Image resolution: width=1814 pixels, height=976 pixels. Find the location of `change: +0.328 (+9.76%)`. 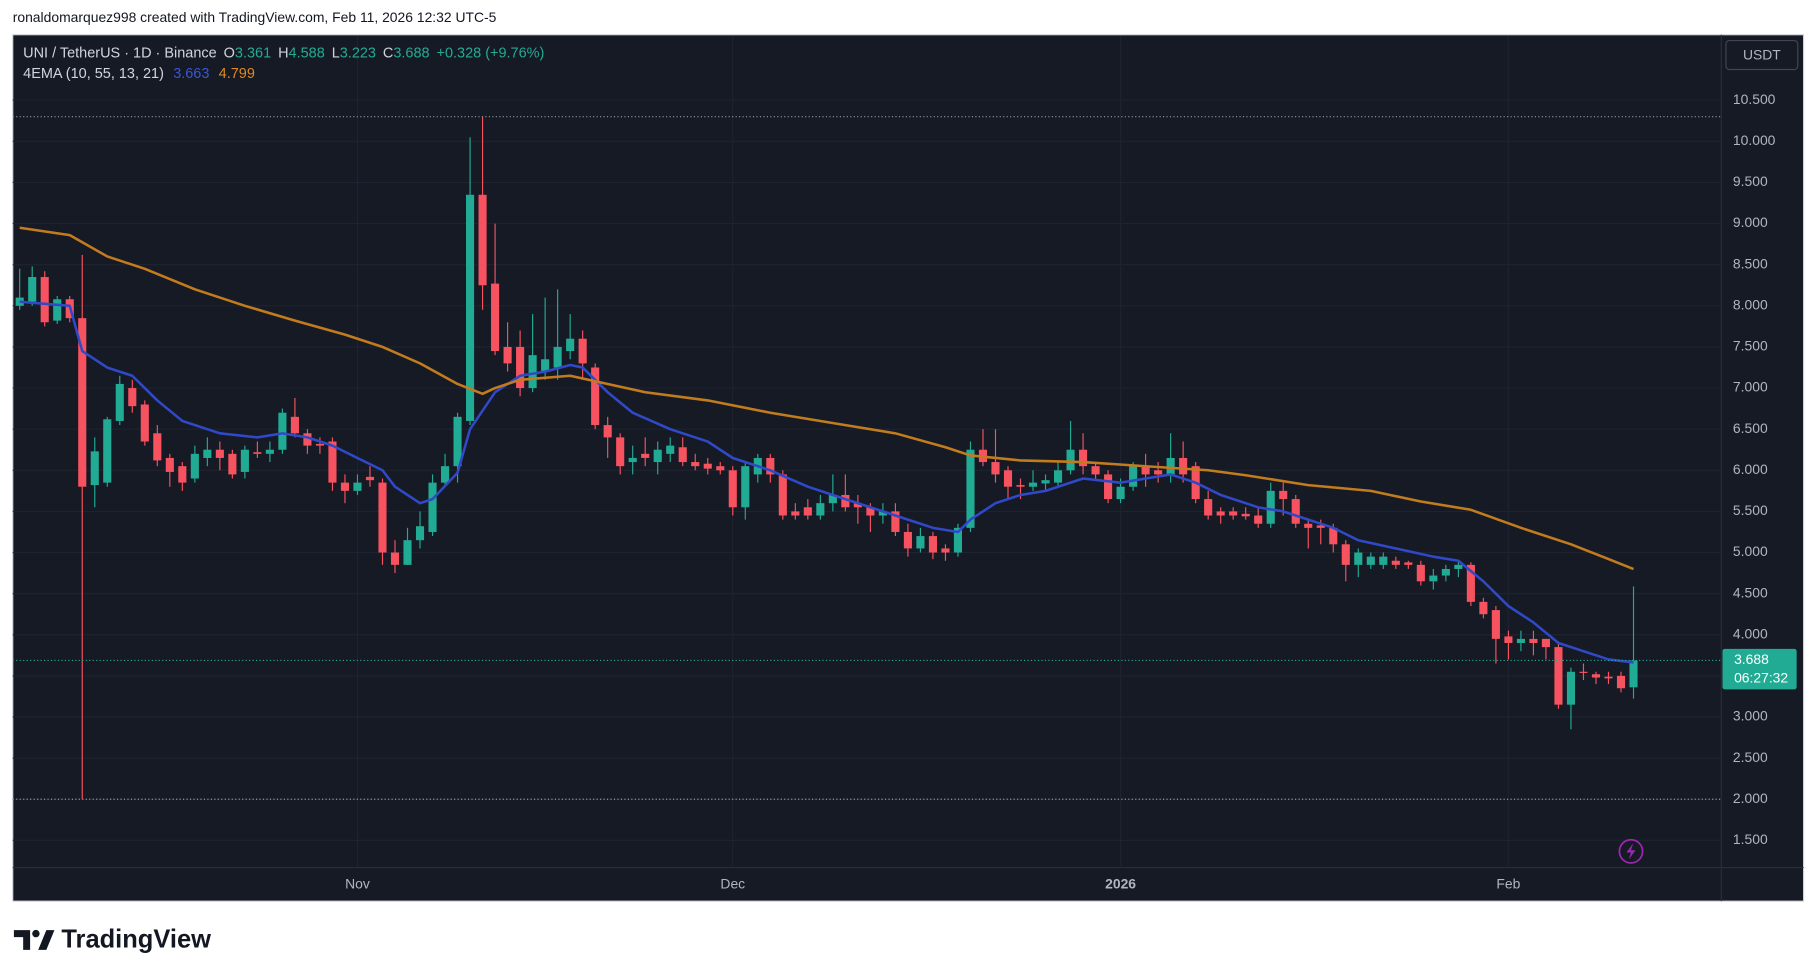

change: +0.328 (+9.76%) is located at coordinates (491, 53).